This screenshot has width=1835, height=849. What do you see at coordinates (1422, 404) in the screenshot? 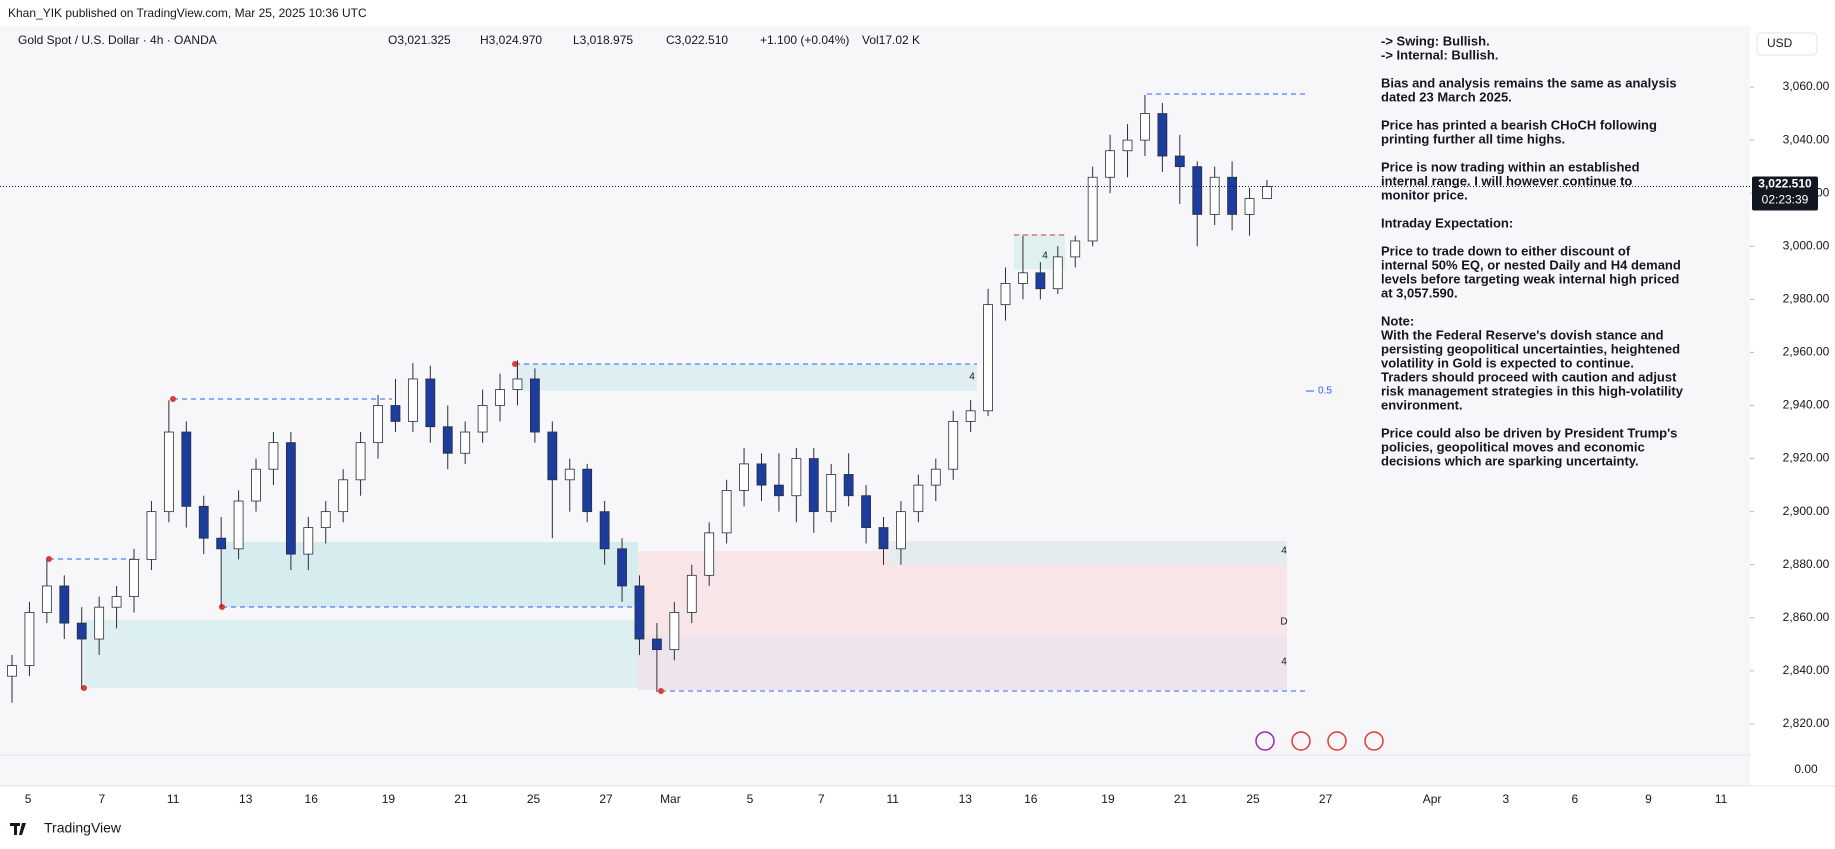
I see `annotation-line: environment.` at bounding box center [1422, 404].